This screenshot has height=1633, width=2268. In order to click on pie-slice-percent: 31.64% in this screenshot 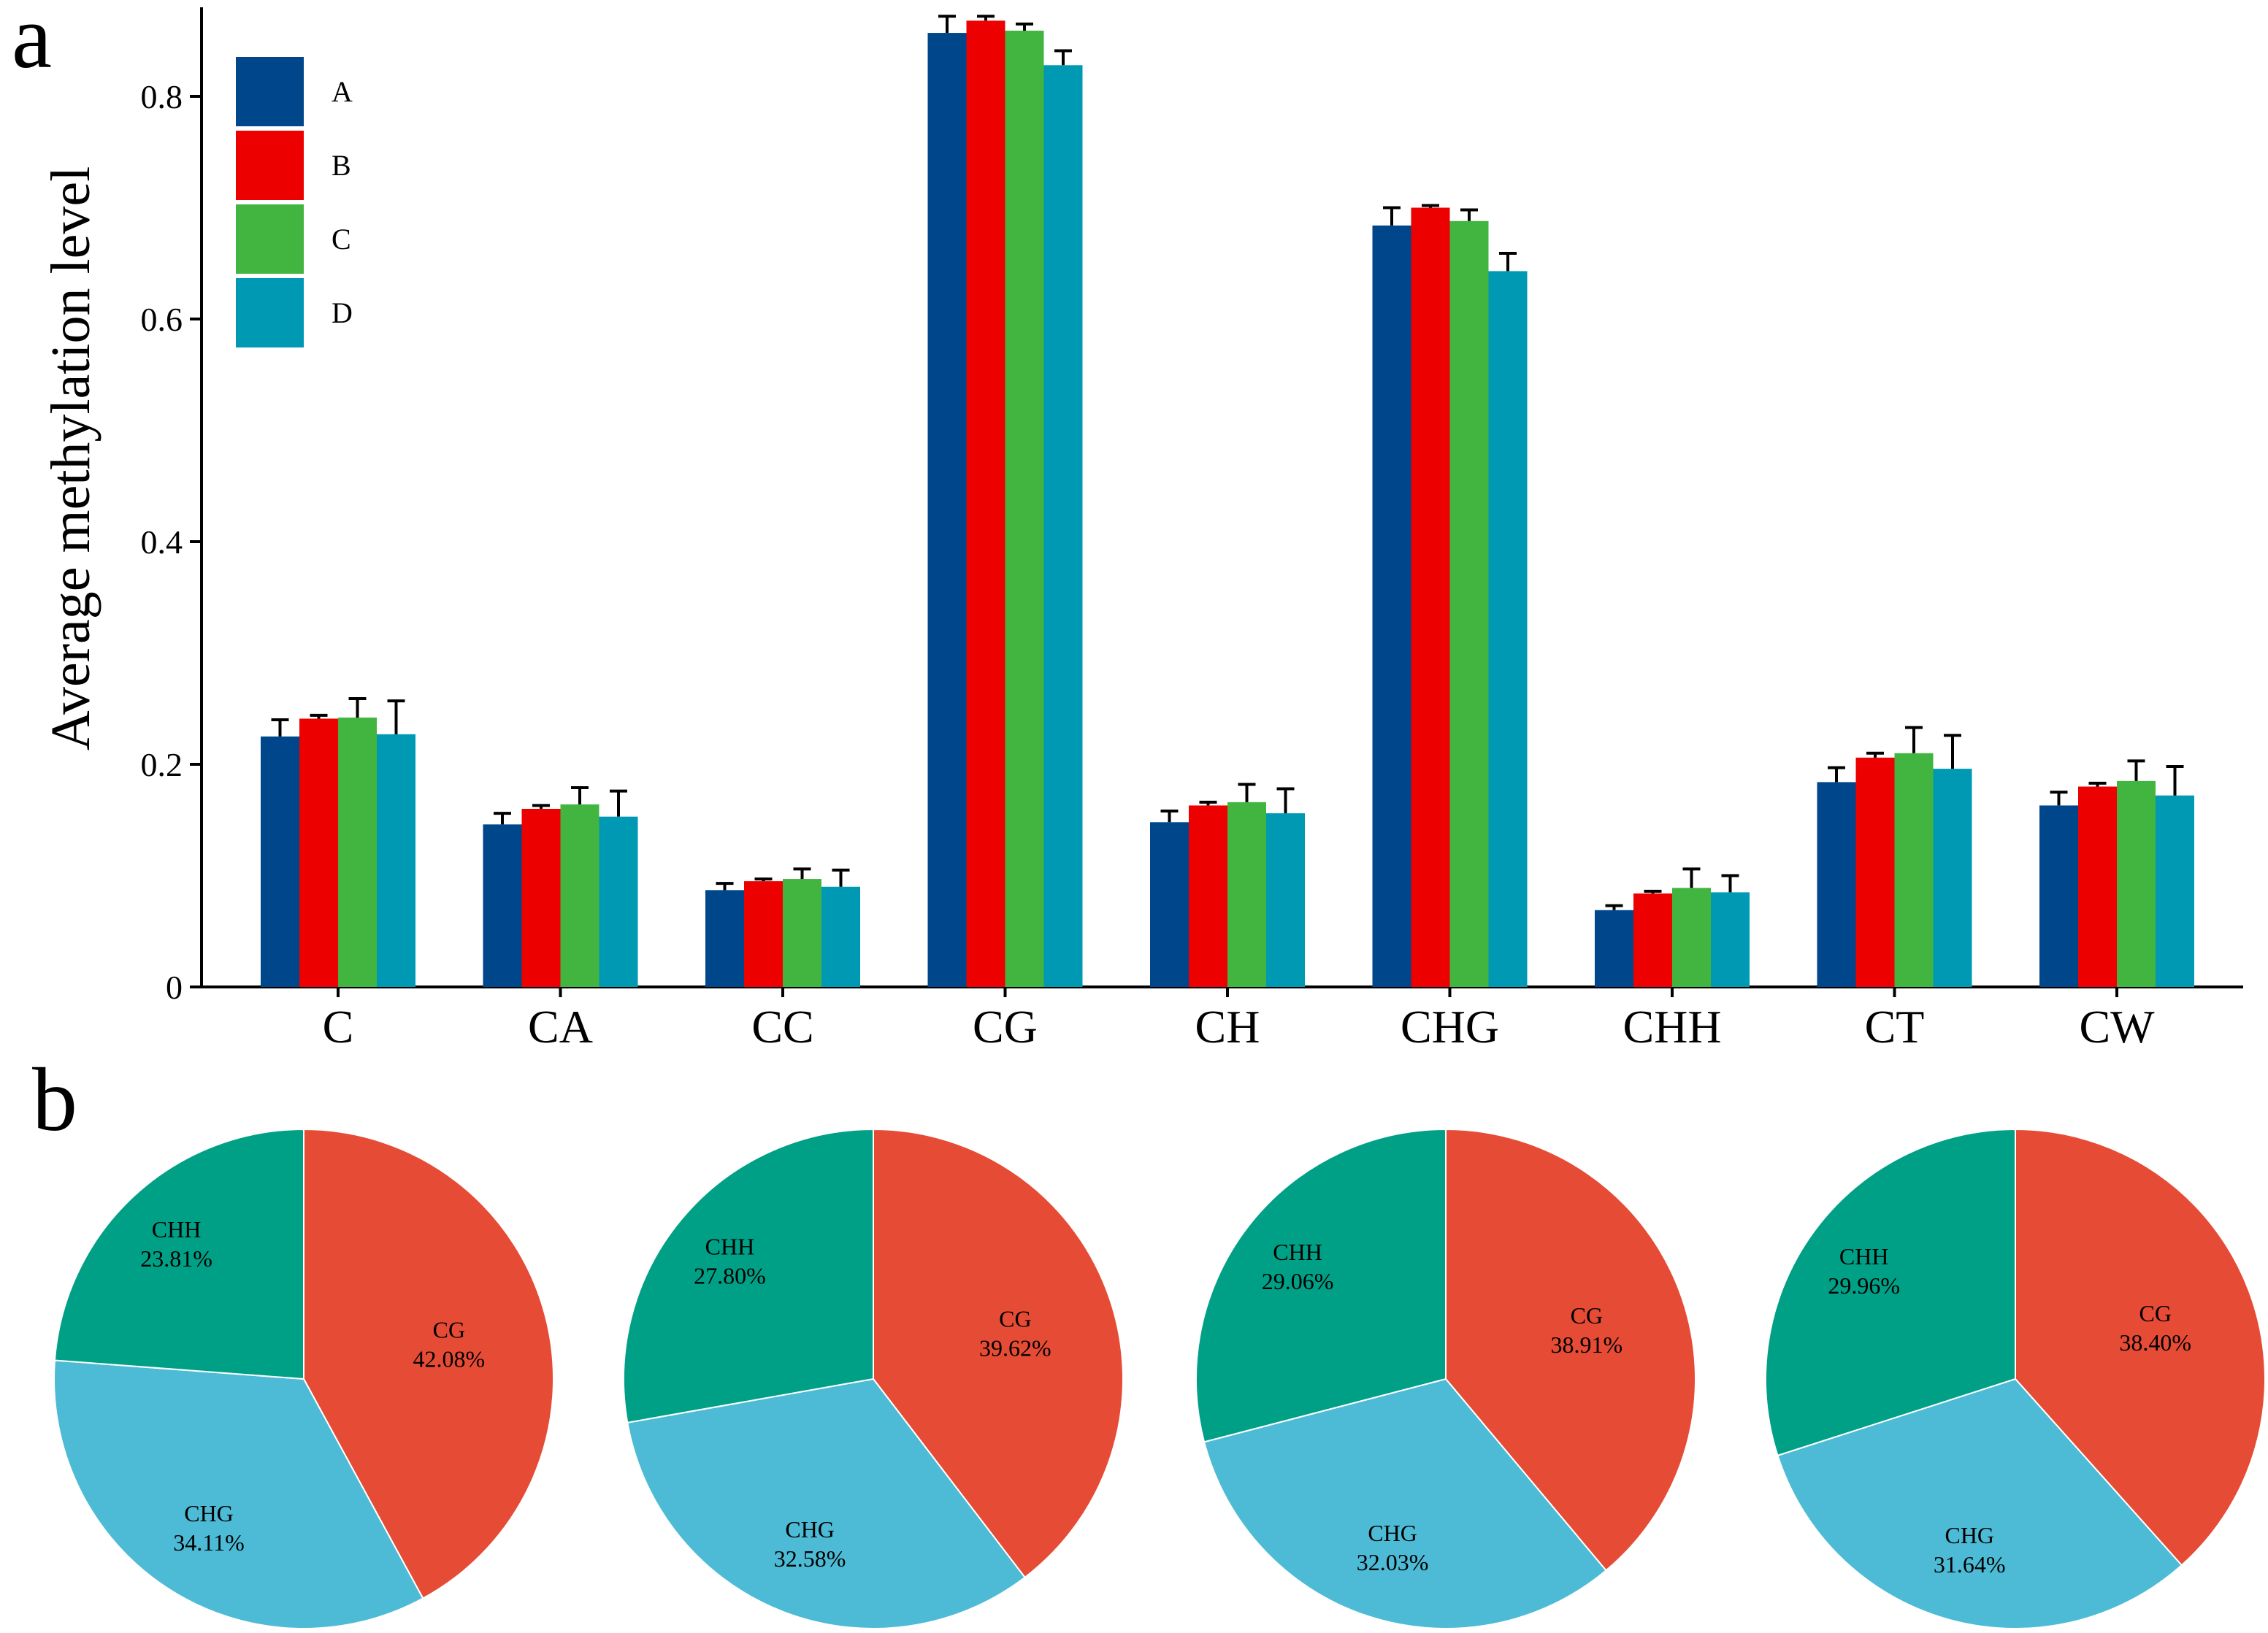, I will do `click(1970, 1564)`.